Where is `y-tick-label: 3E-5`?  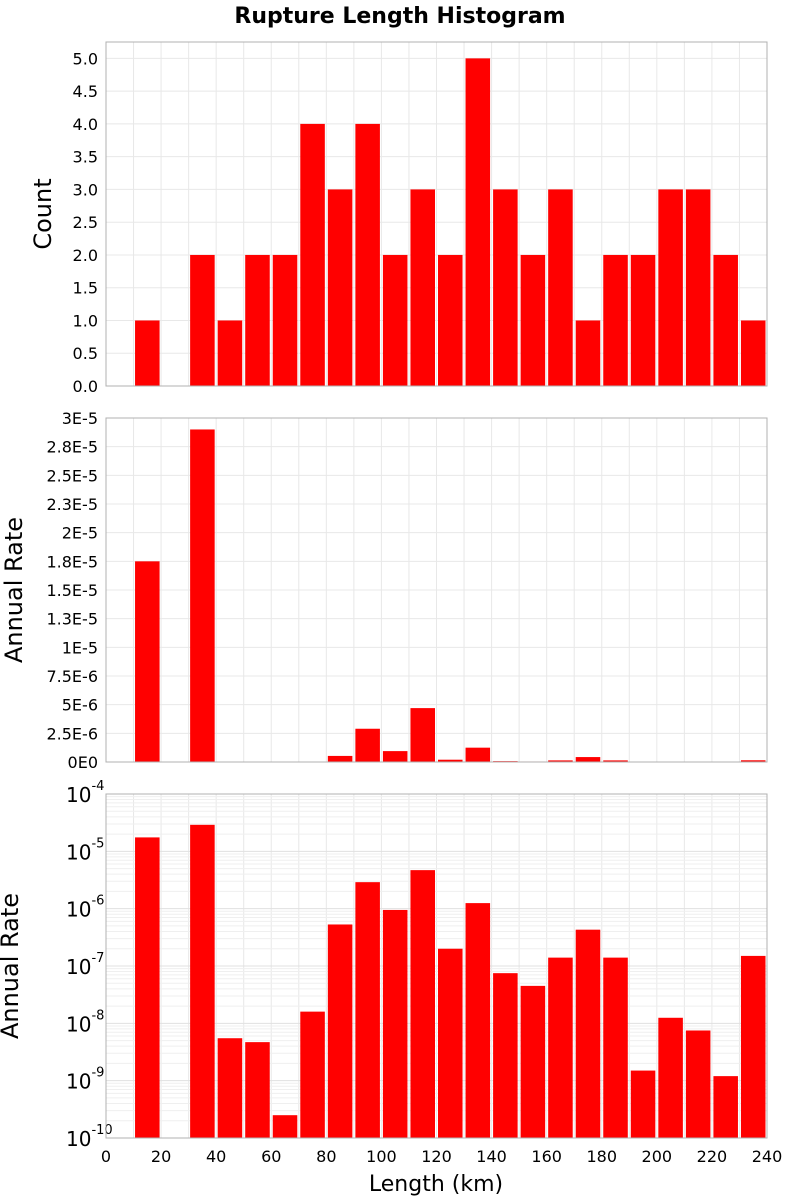 y-tick-label: 3E-5 is located at coordinates (80, 418).